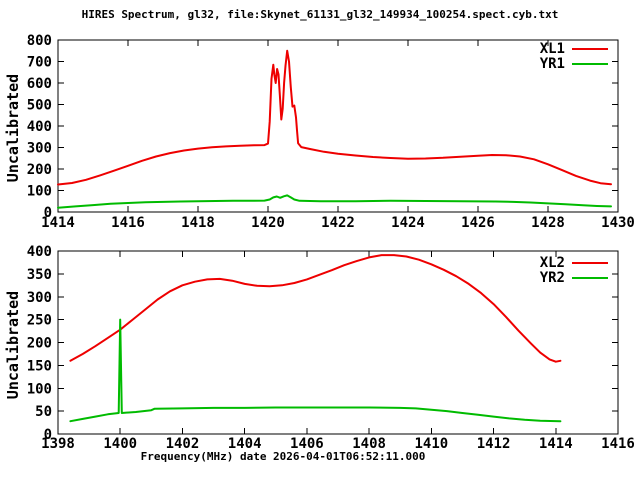 The image size is (640, 480). What do you see at coordinates (245, 444) in the screenshot?
I see `svg-text: 1404` at bounding box center [245, 444].